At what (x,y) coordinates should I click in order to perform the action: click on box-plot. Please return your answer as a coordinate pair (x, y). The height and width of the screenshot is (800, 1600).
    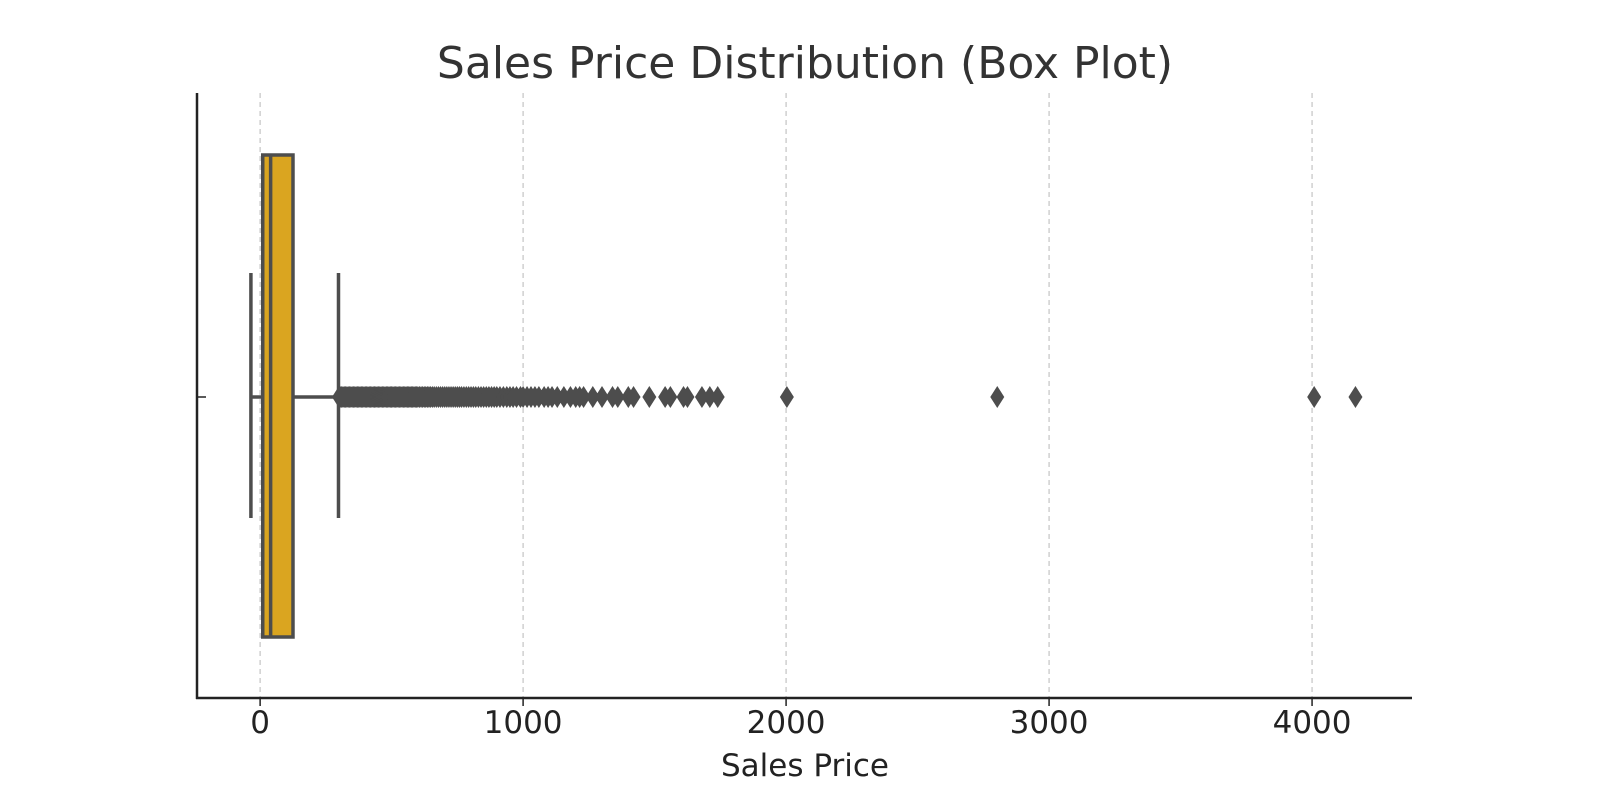
    Looking at the image, I should click on (295, 396).